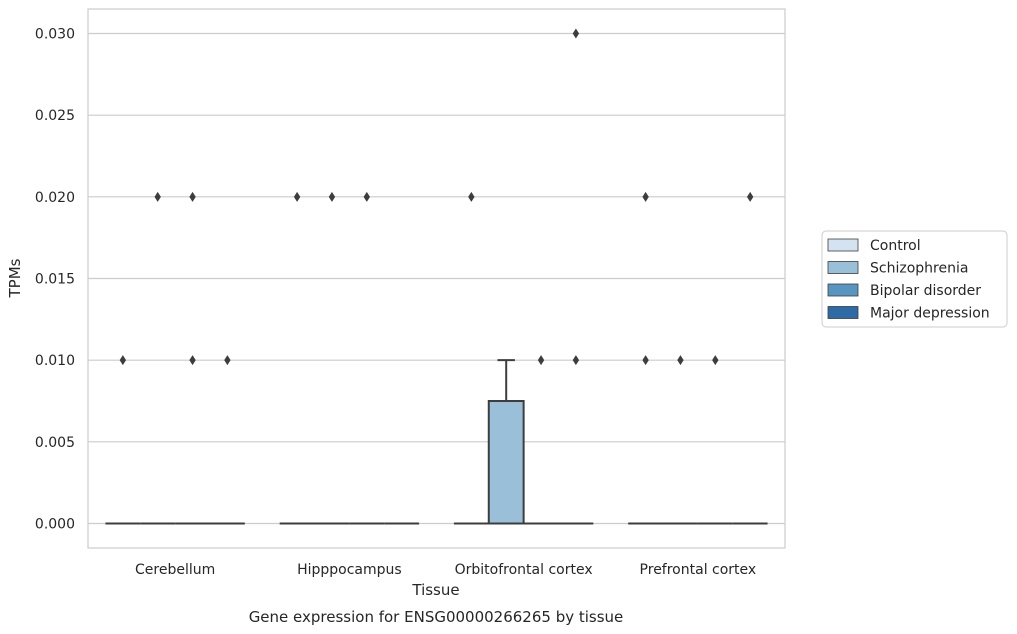  I want to click on y-tick-label: 0.010, so click(55, 361).